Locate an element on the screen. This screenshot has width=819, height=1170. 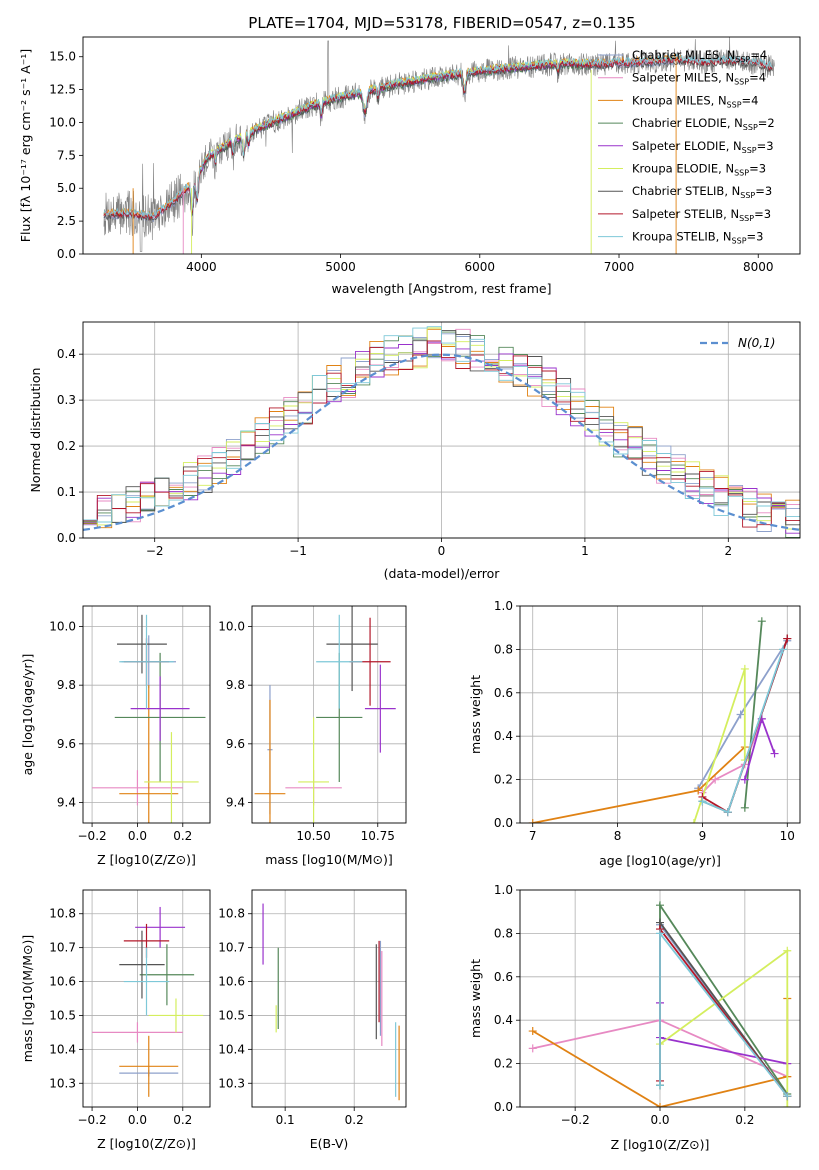
weight-line-chabrier_elodie is located at coordinates (753, 714).